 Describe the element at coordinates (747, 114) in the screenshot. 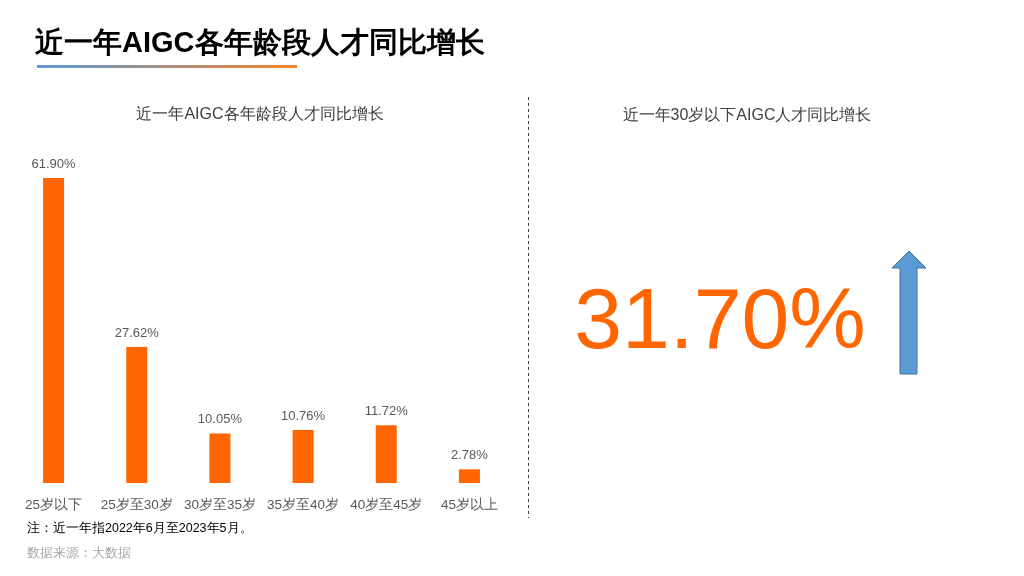

I see `text: 近一年30岁以下AIGC人才同比增长` at that location.